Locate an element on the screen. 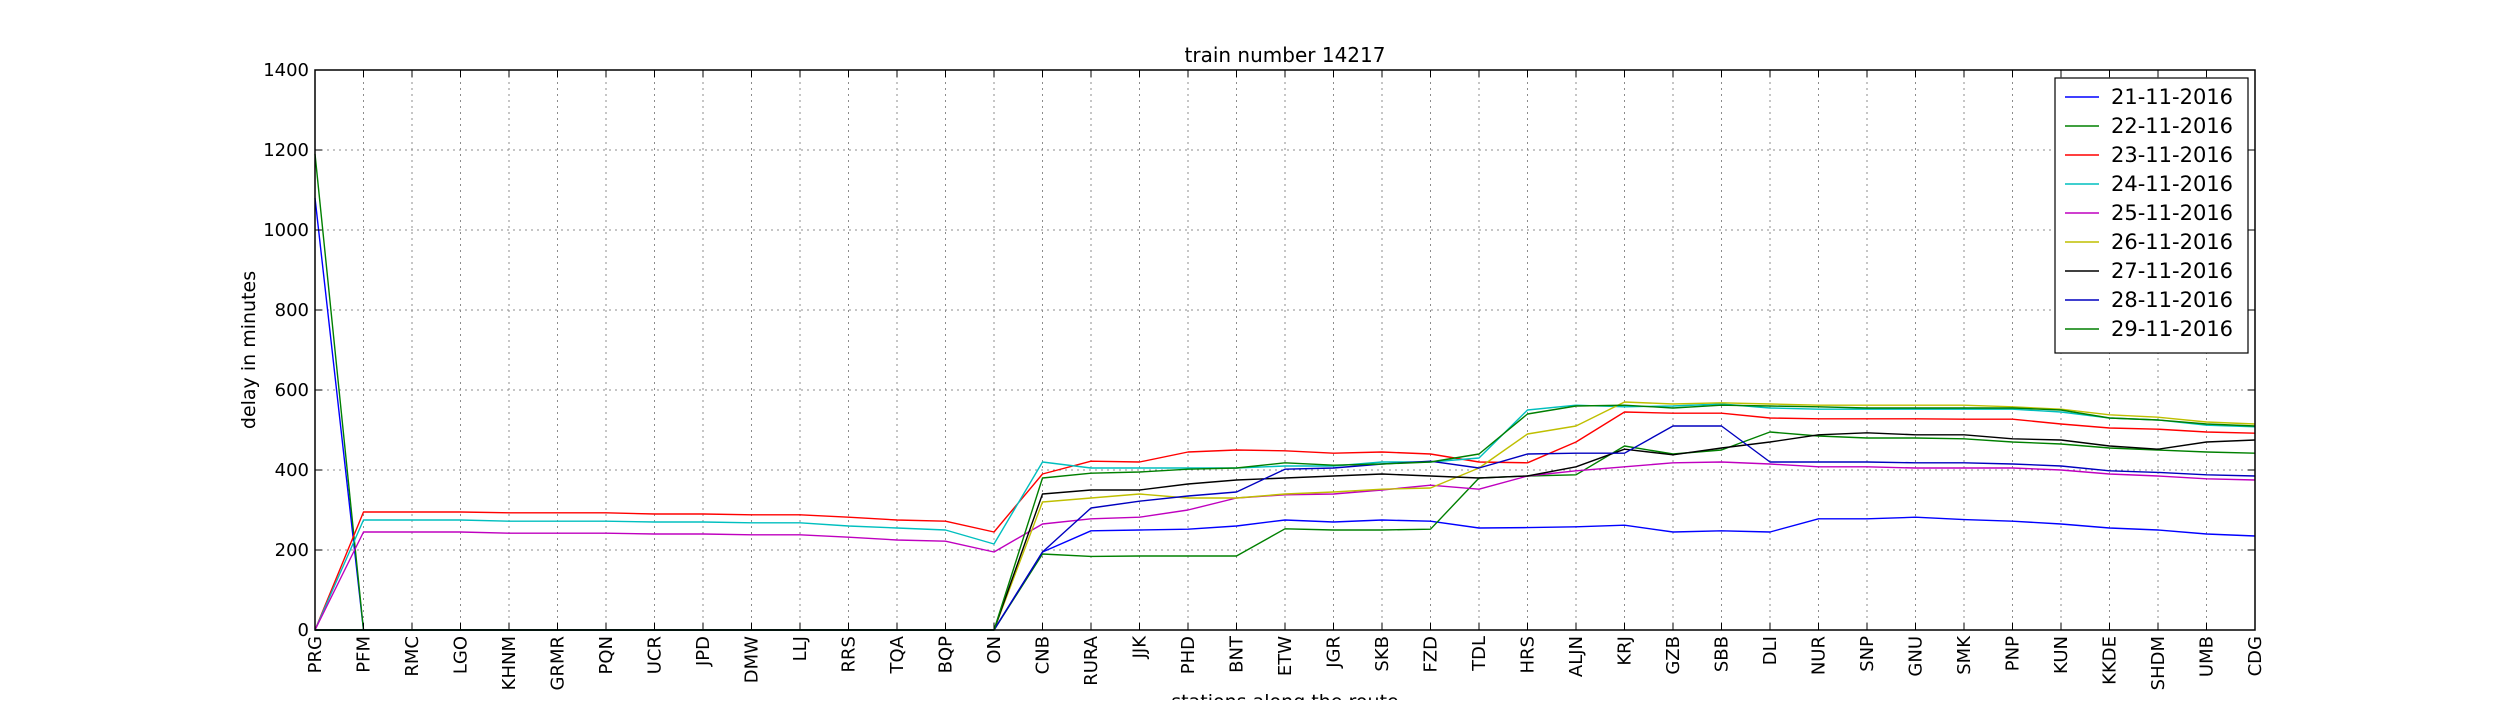  x-tick-label: FZD is located at coordinates (1431, 654).